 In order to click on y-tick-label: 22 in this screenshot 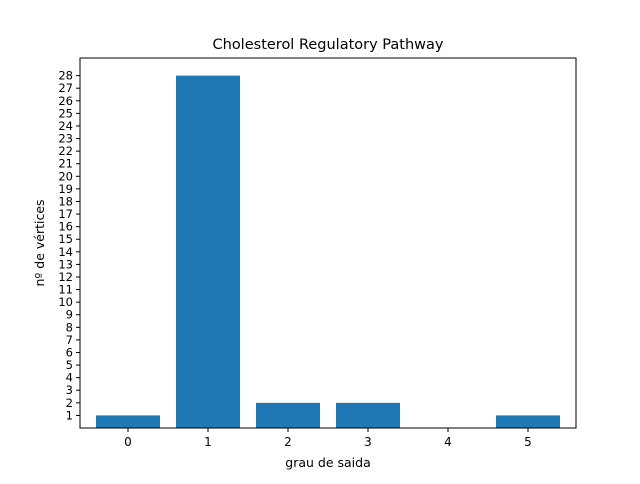, I will do `click(65, 151)`.